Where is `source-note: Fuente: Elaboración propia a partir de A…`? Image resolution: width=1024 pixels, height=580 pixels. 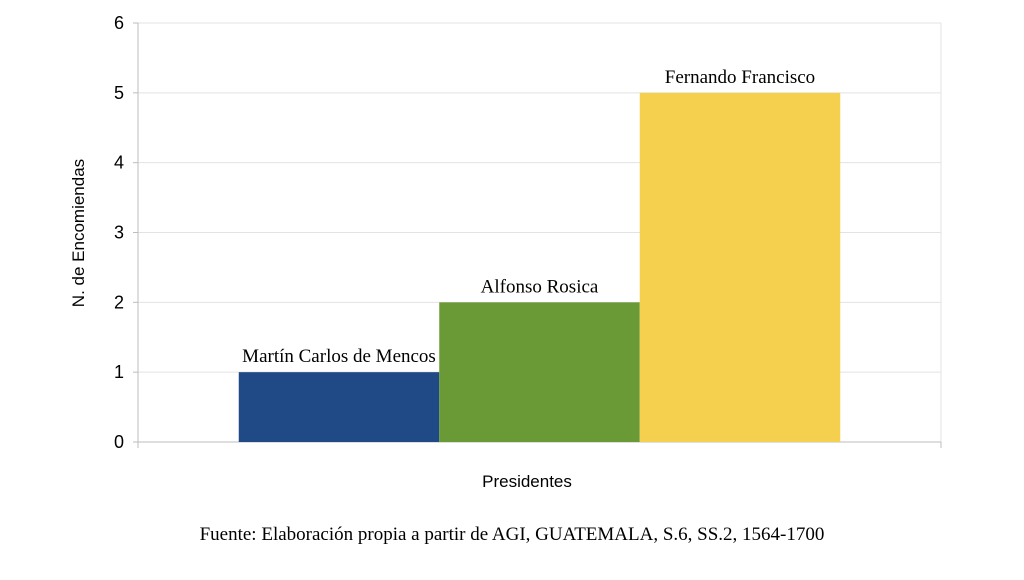 source-note: Fuente: Elaboración propia a partir de A… is located at coordinates (512, 534).